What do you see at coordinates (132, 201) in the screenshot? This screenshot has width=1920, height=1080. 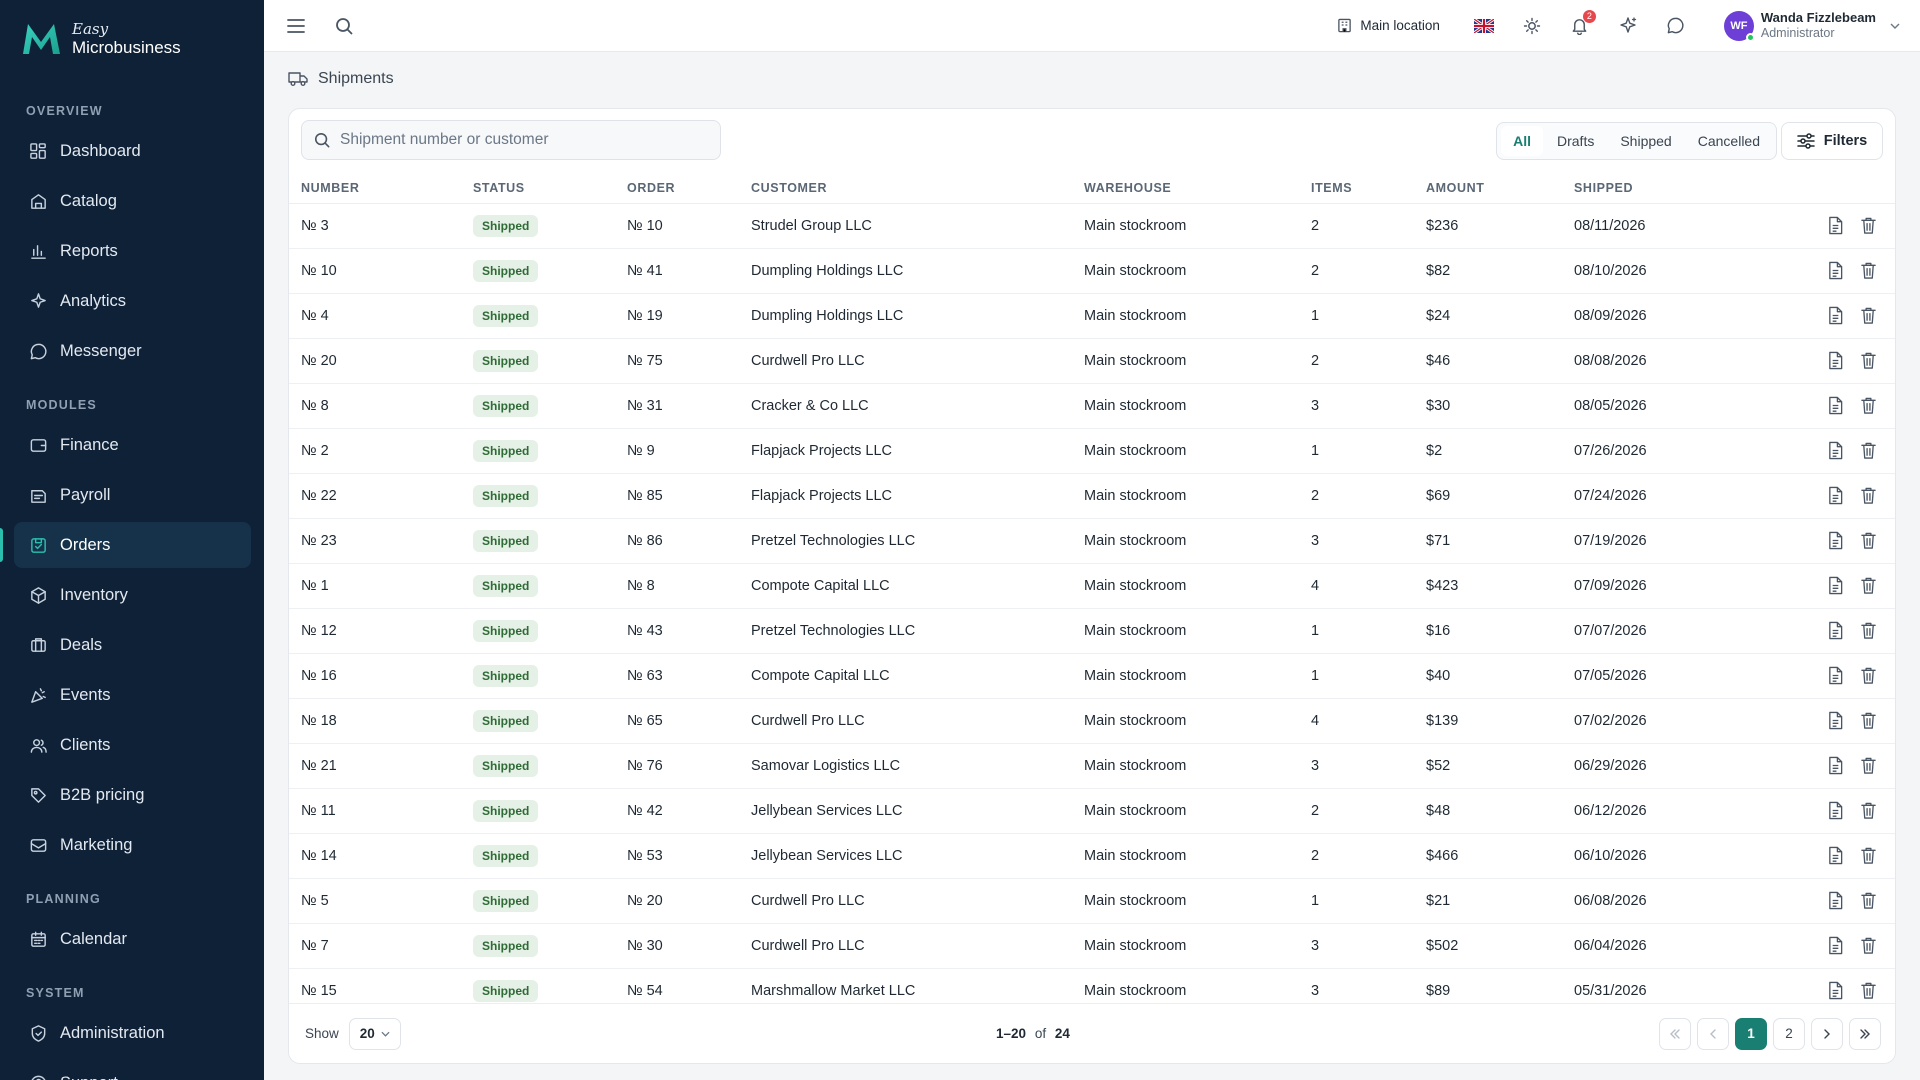 I see `sidebar-item-catalog: Catalog` at bounding box center [132, 201].